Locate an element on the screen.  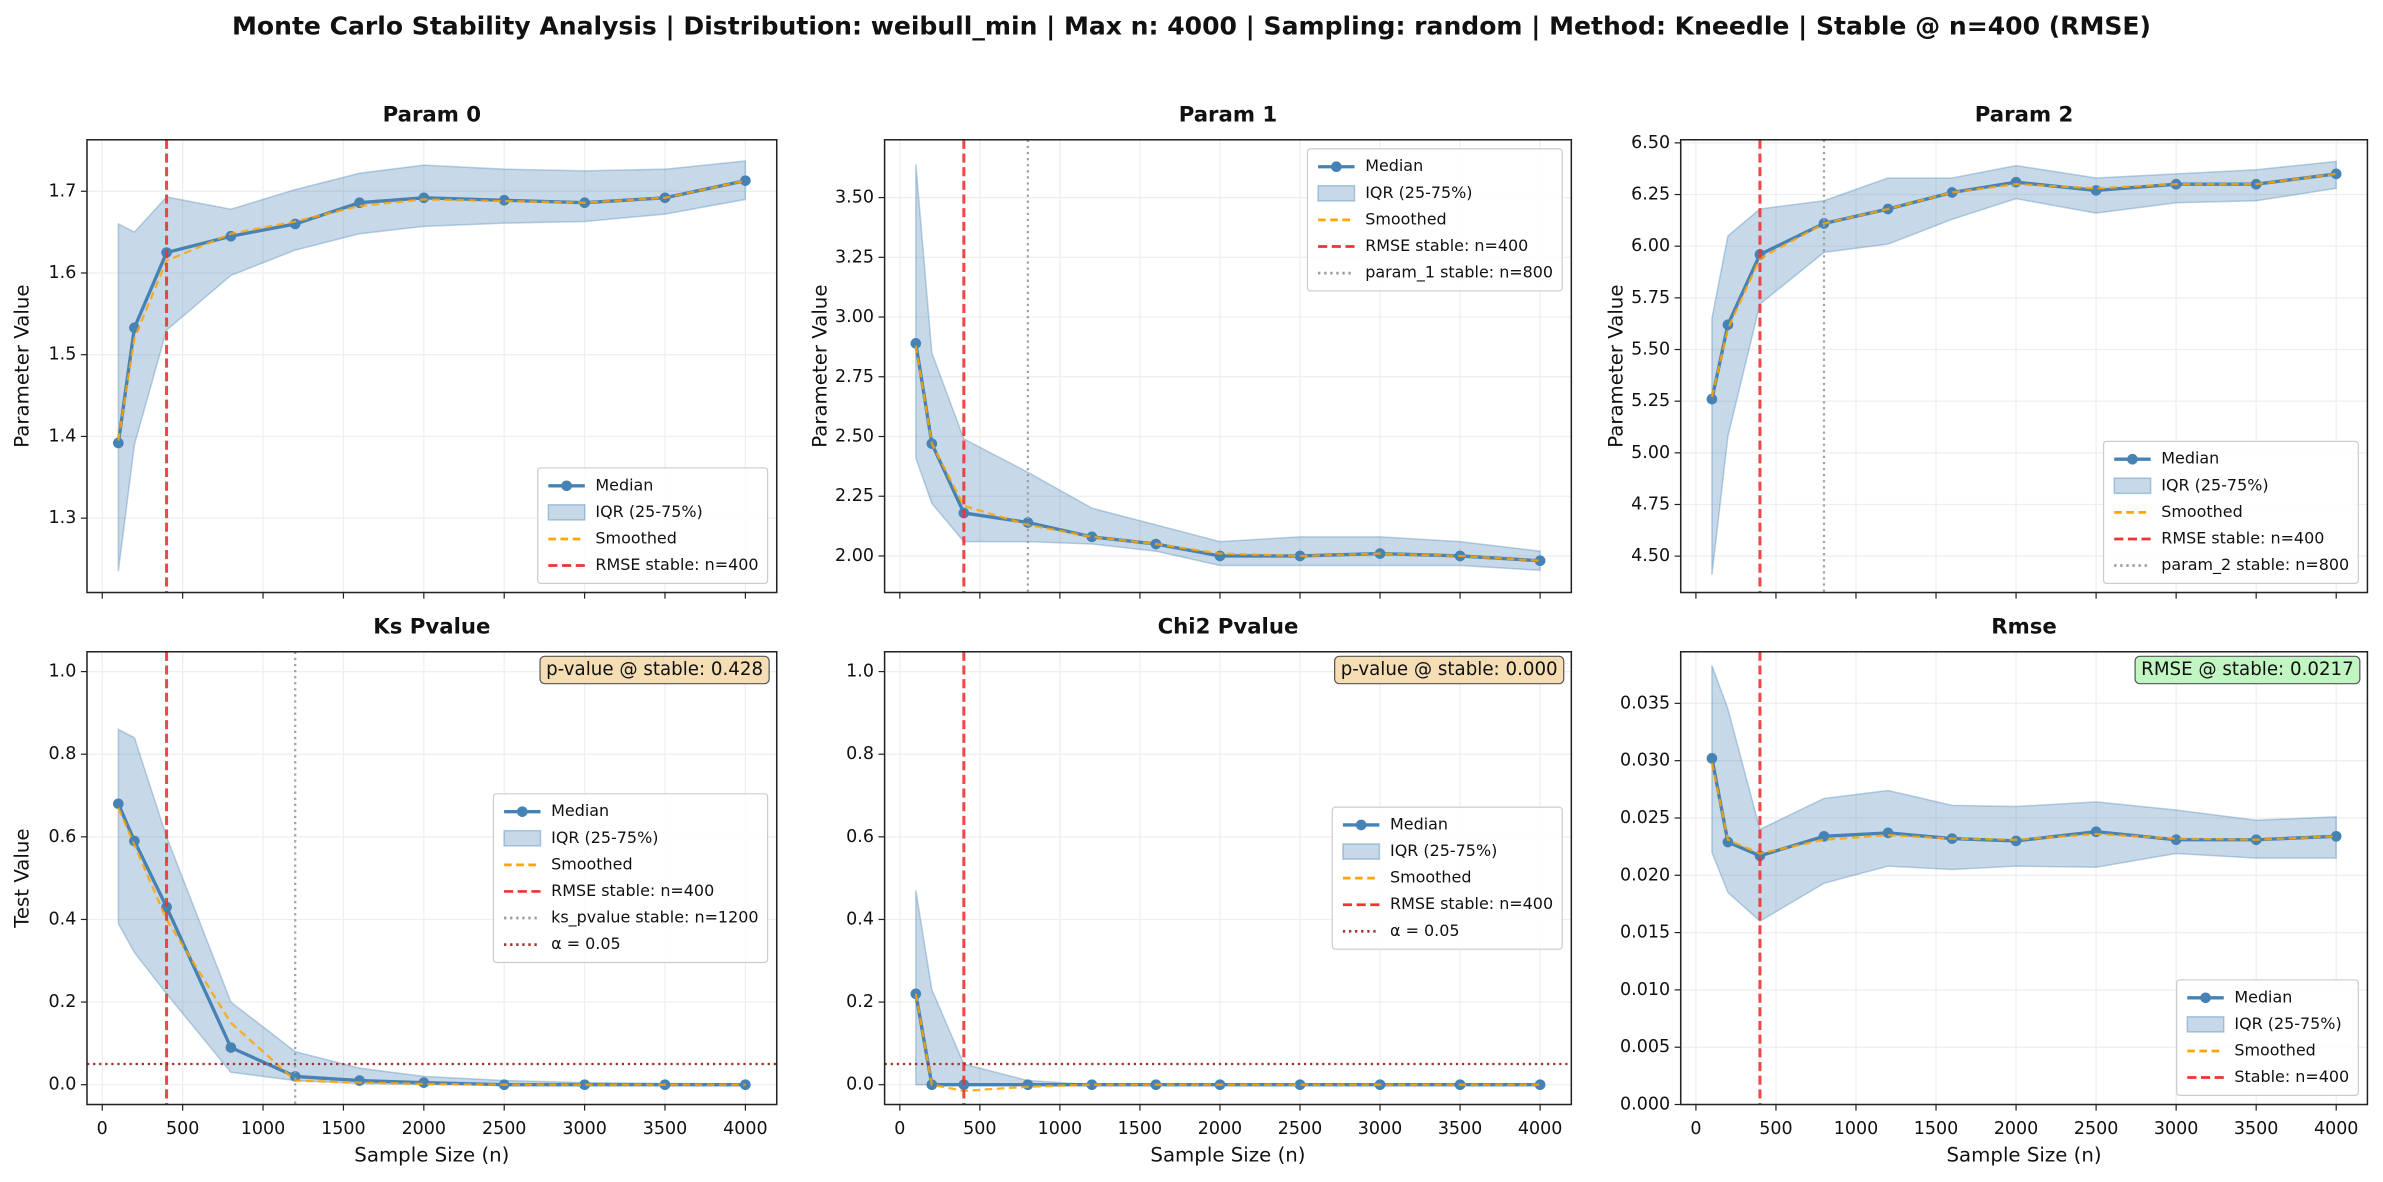
y-tick-label: 4.50 is located at coordinates (1650, 556).